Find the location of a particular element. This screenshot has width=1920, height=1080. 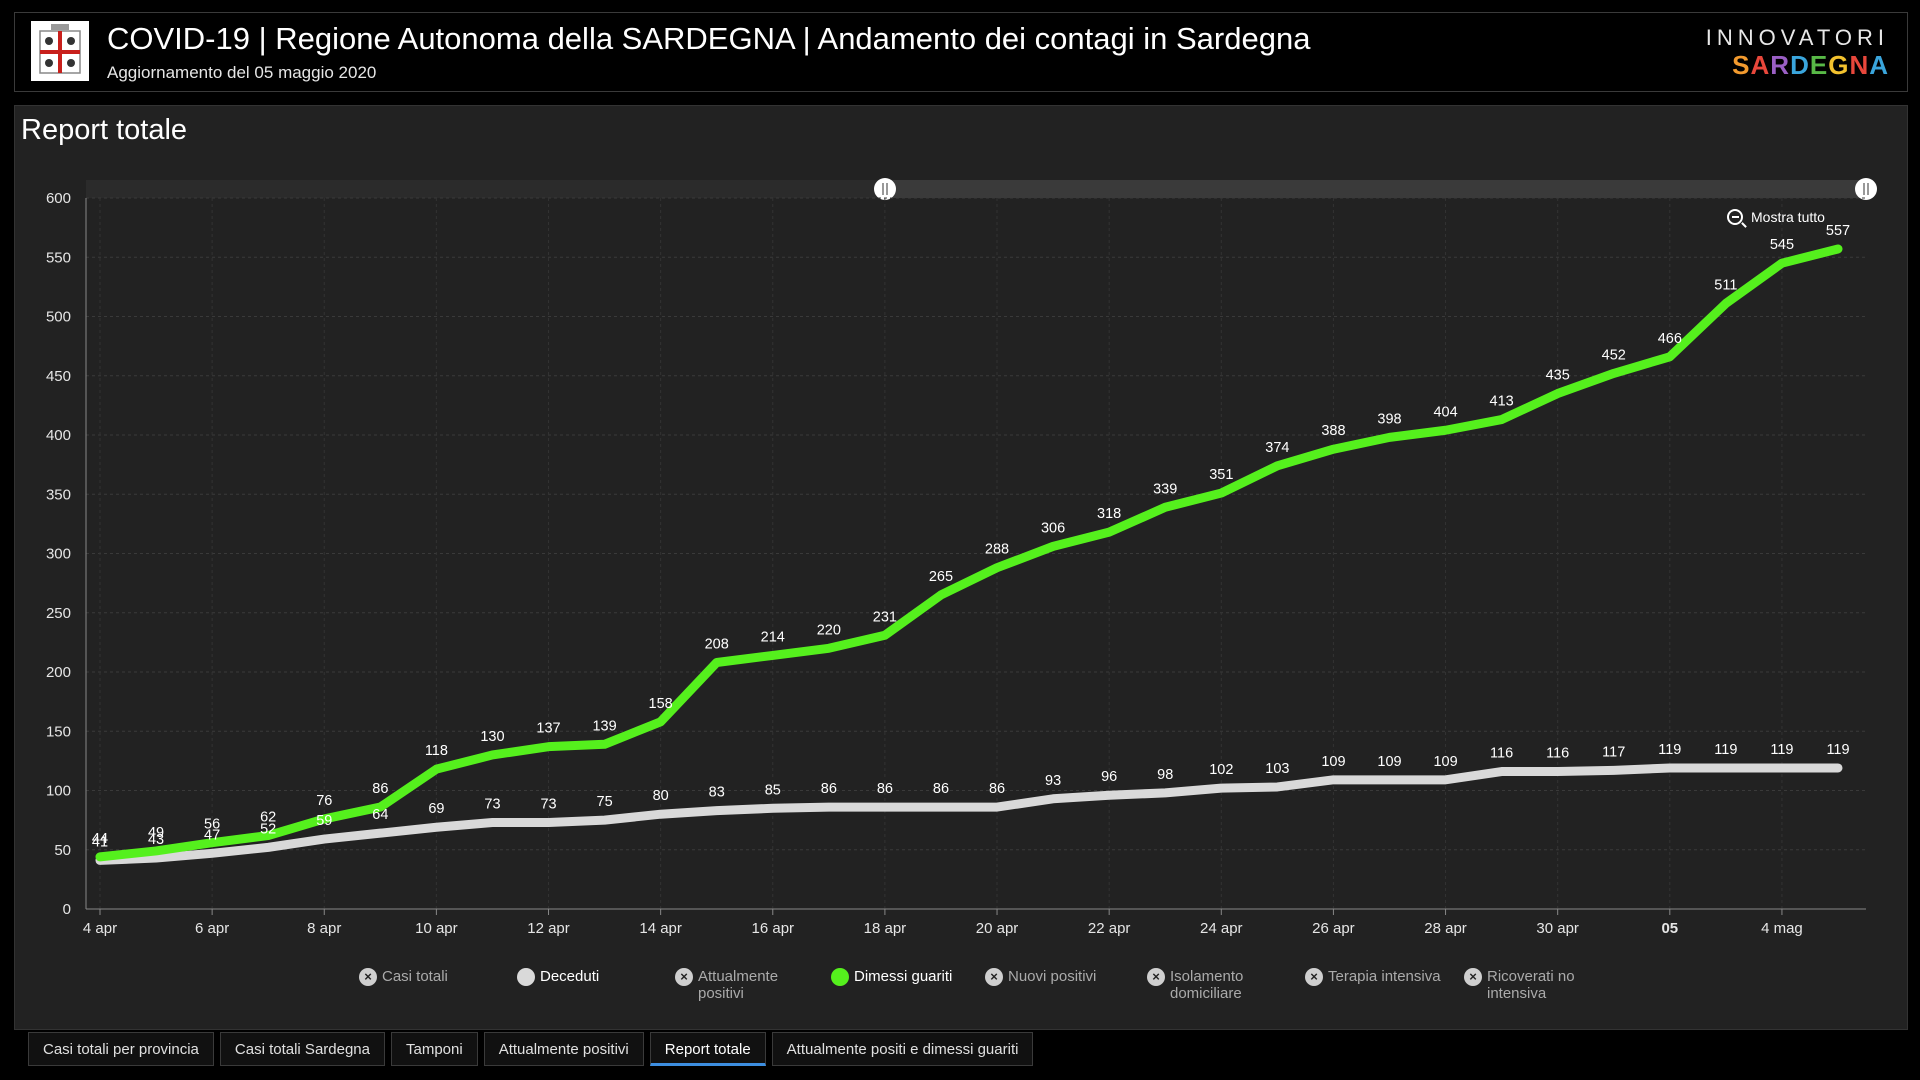

data-label: 59 is located at coordinates (324, 821).